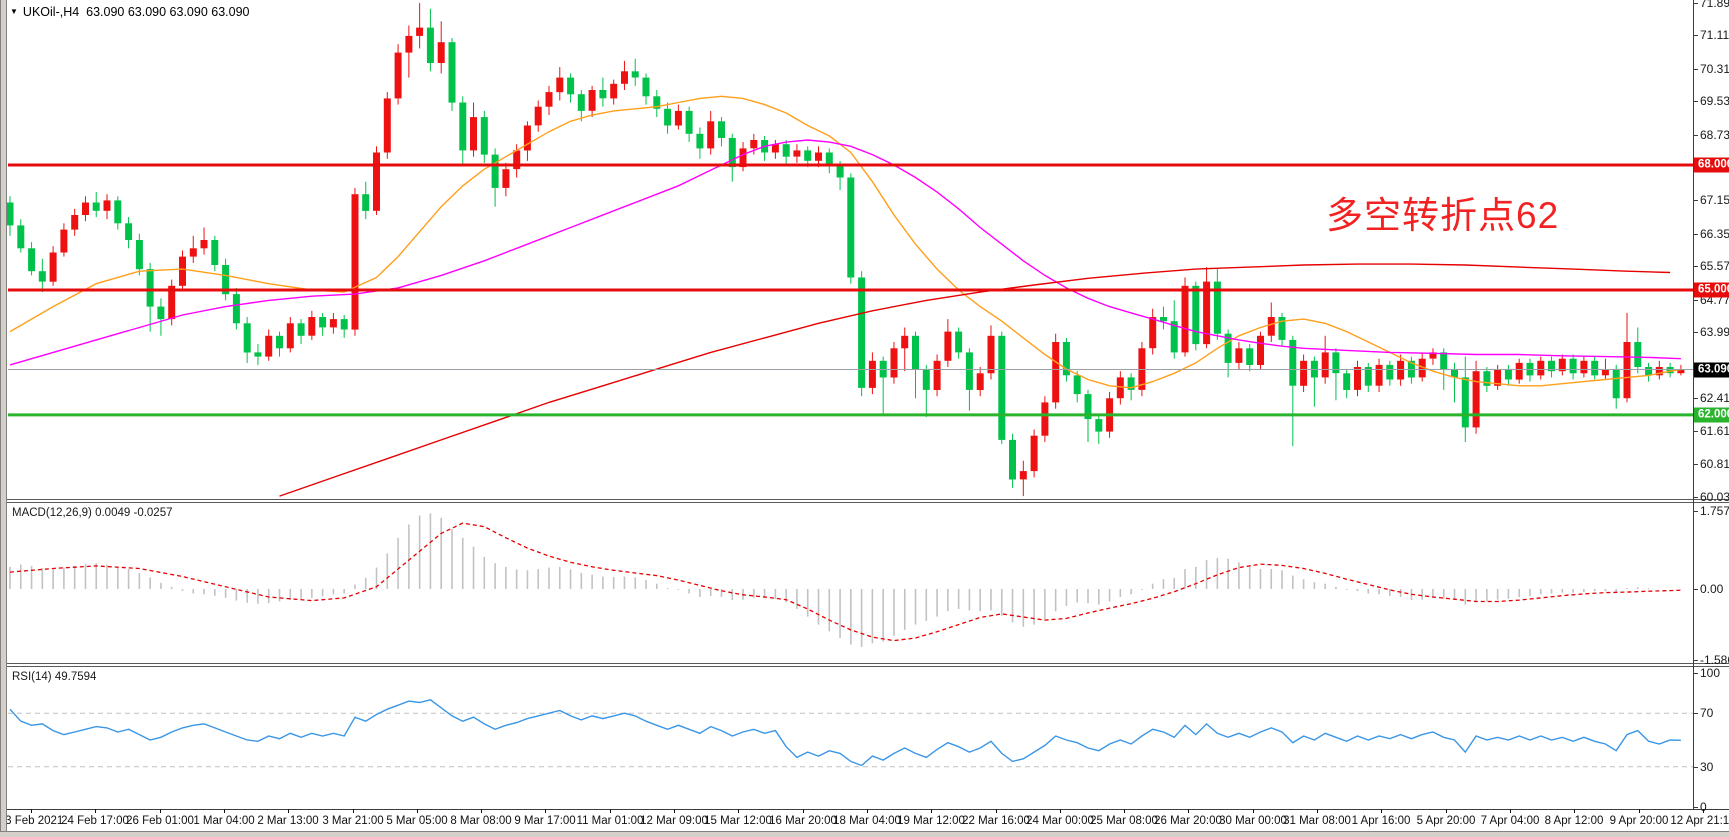  What do you see at coordinates (51, 12) in the screenshot?
I see `symbol-timeframe-label: UKOil-,H4` at bounding box center [51, 12].